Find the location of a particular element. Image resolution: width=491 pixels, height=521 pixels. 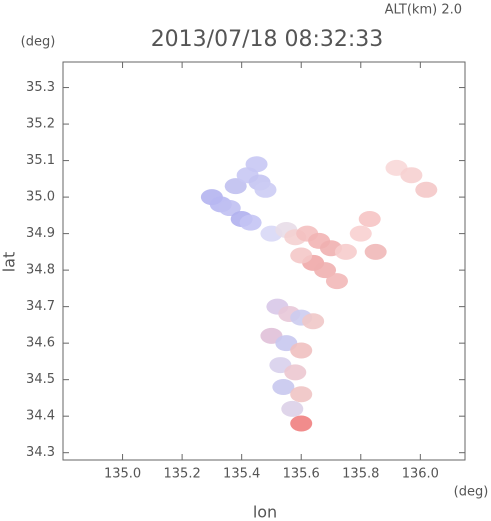

y-tick-label: 34.9 is located at coordinates (40, 233).